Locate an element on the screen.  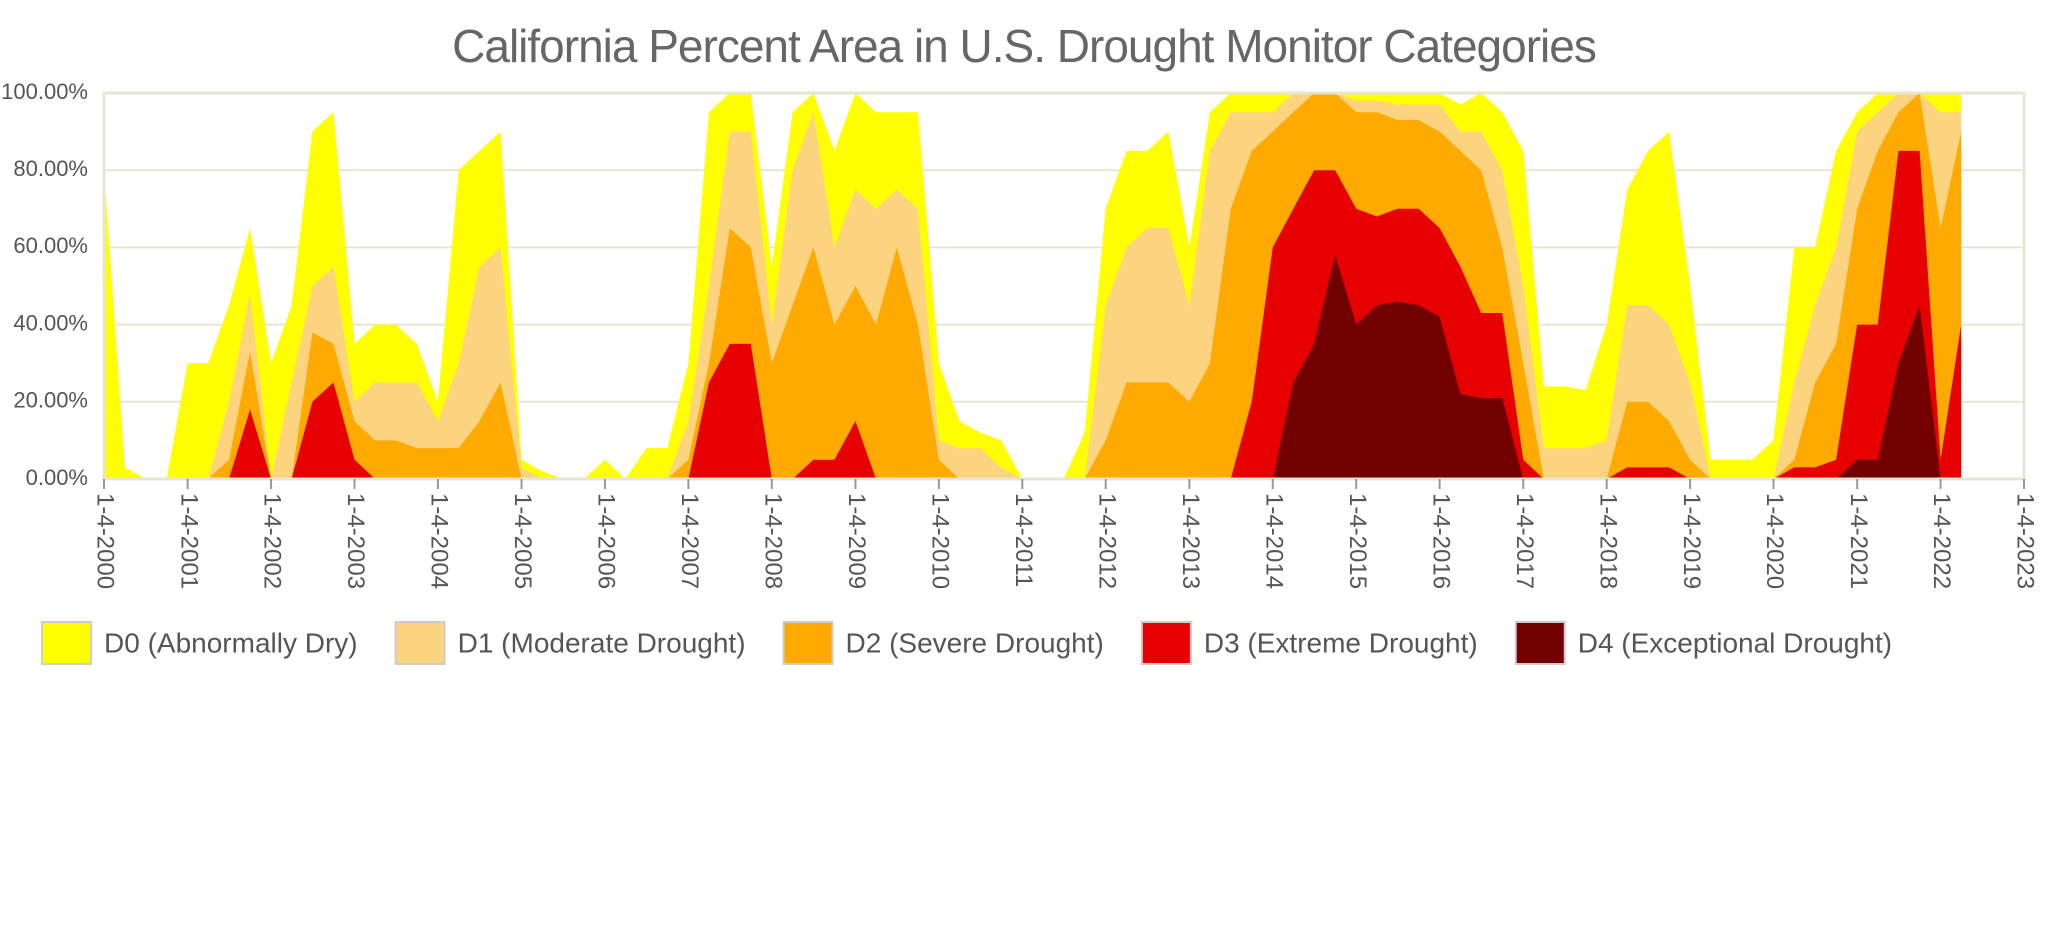
x-tick-label: 1-4-2007 is located at coordinates (689, 541).